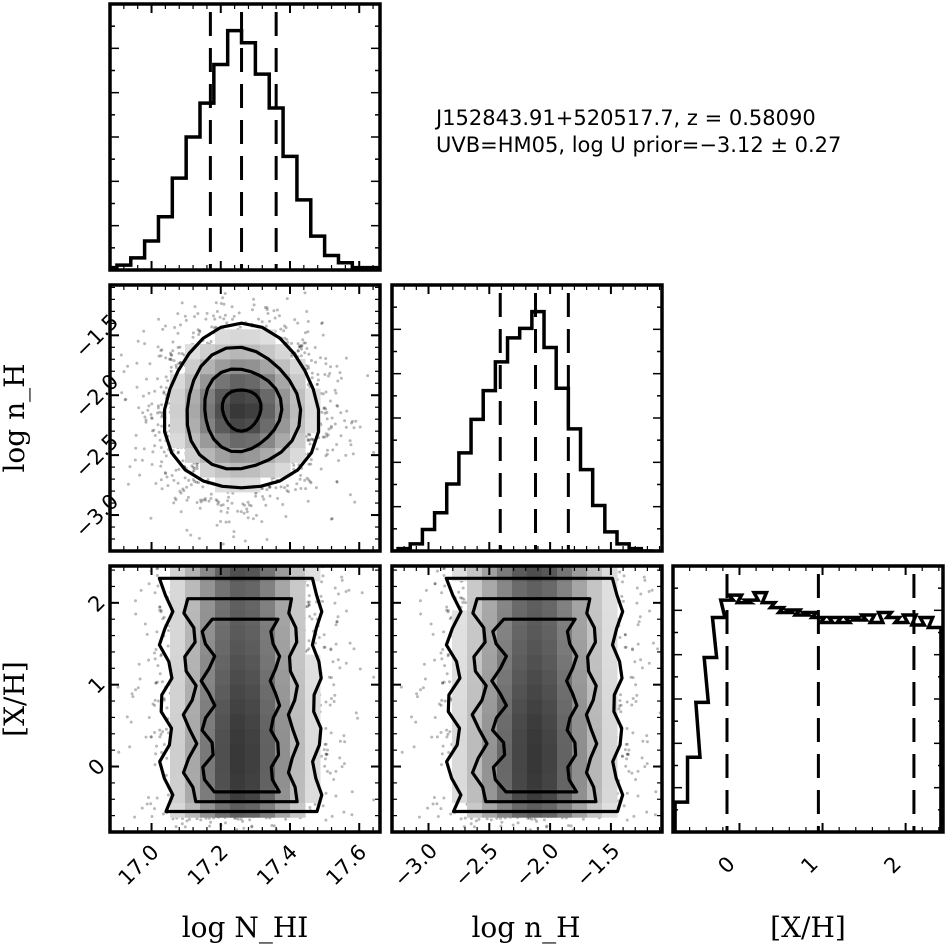  I want to click on contour-line, so click(242, 405).